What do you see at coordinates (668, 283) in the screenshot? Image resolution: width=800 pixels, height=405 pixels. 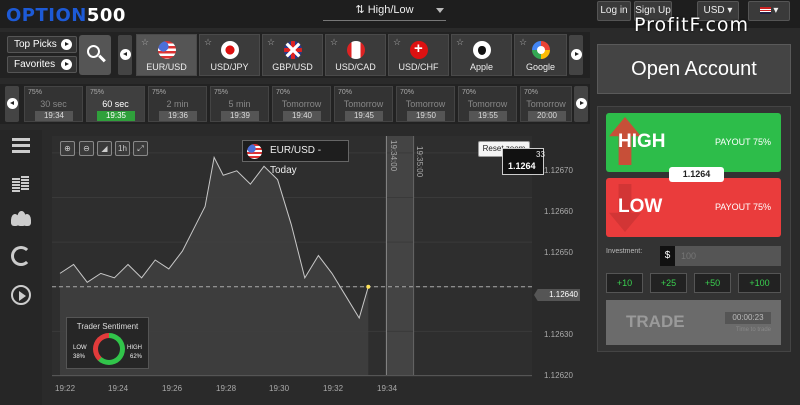 I see `add-25-button: +25` at bounding box center [668, 283].